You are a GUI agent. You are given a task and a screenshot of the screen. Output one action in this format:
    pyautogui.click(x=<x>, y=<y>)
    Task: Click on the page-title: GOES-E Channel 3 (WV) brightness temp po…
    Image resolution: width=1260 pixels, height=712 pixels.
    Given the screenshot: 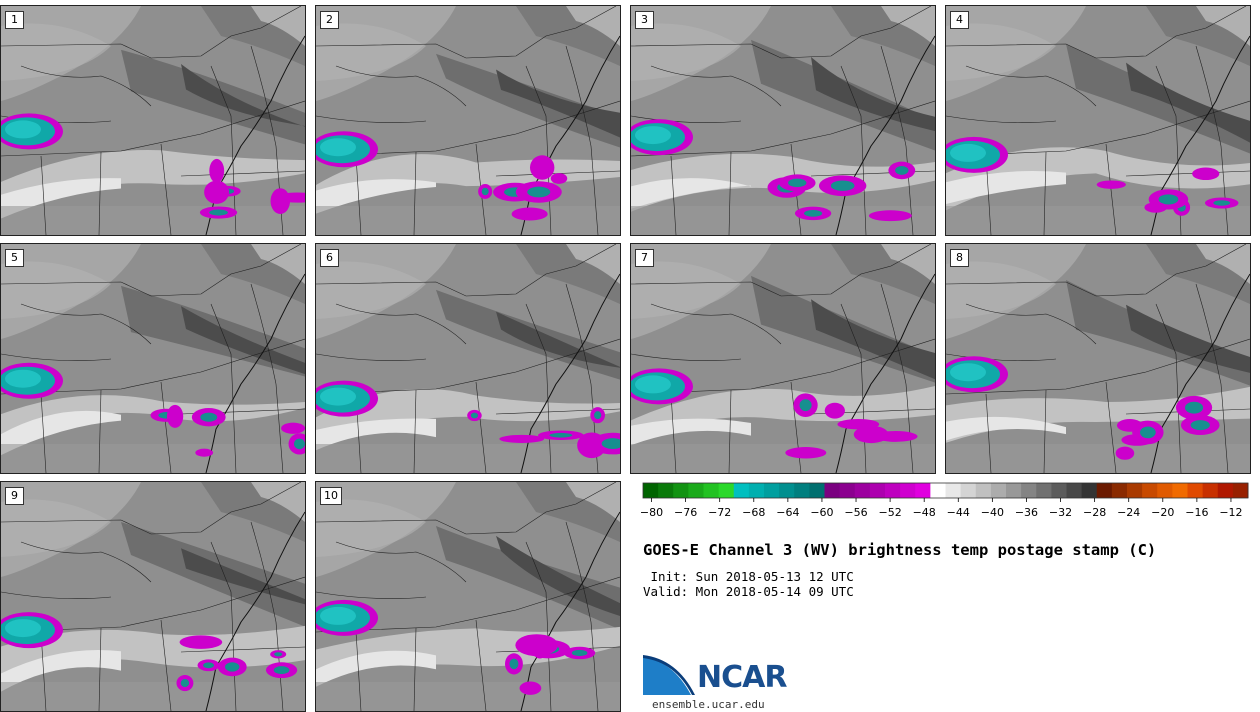 What is the action you would take?
    pyautogui.click(x=900, y=550)
    